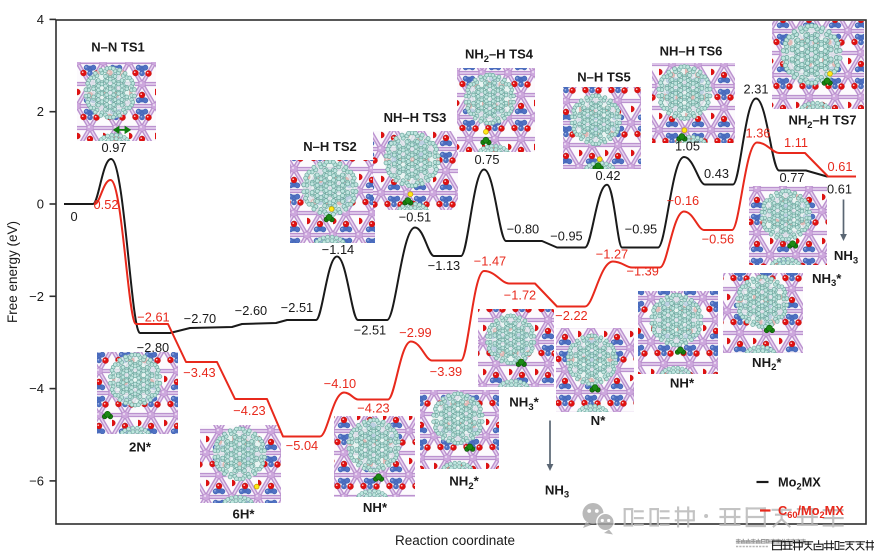 The height and width of the screenshot is (552, 874). What do you see at coordinates (822, 121) in the screenshot?
I see `svg-text: NH2–H TS7` at bounding box center [822, 121].